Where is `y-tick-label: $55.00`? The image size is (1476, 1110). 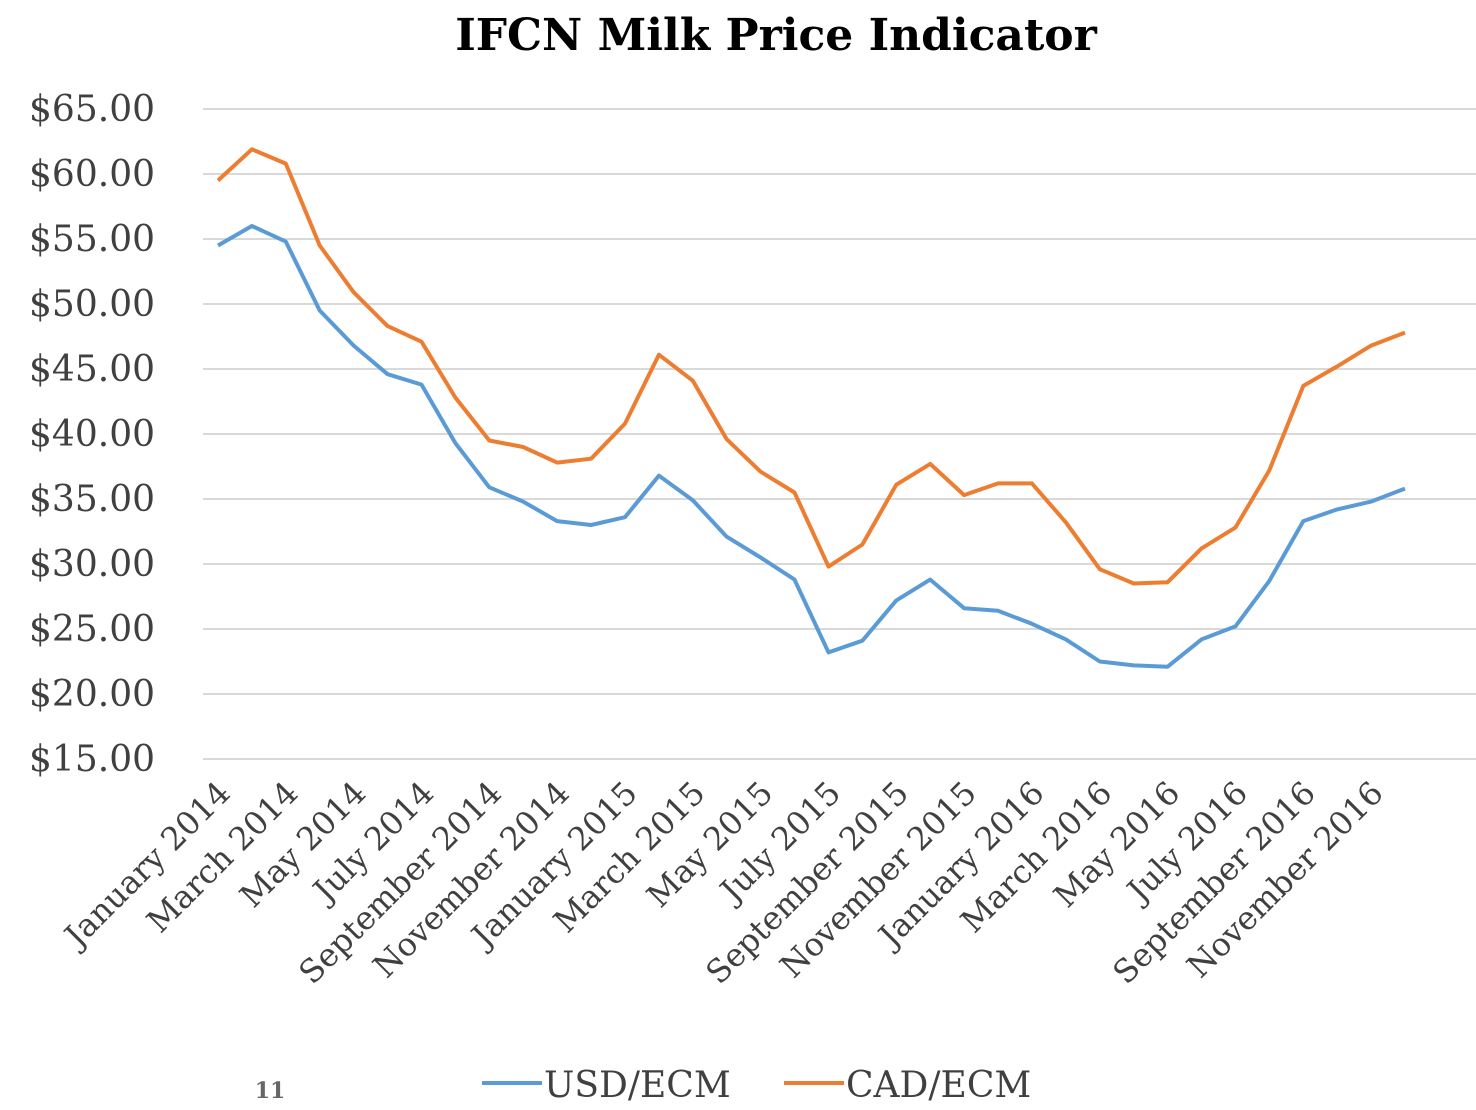
y-tick-label: $55.00 is located at coordinates (92, 239).